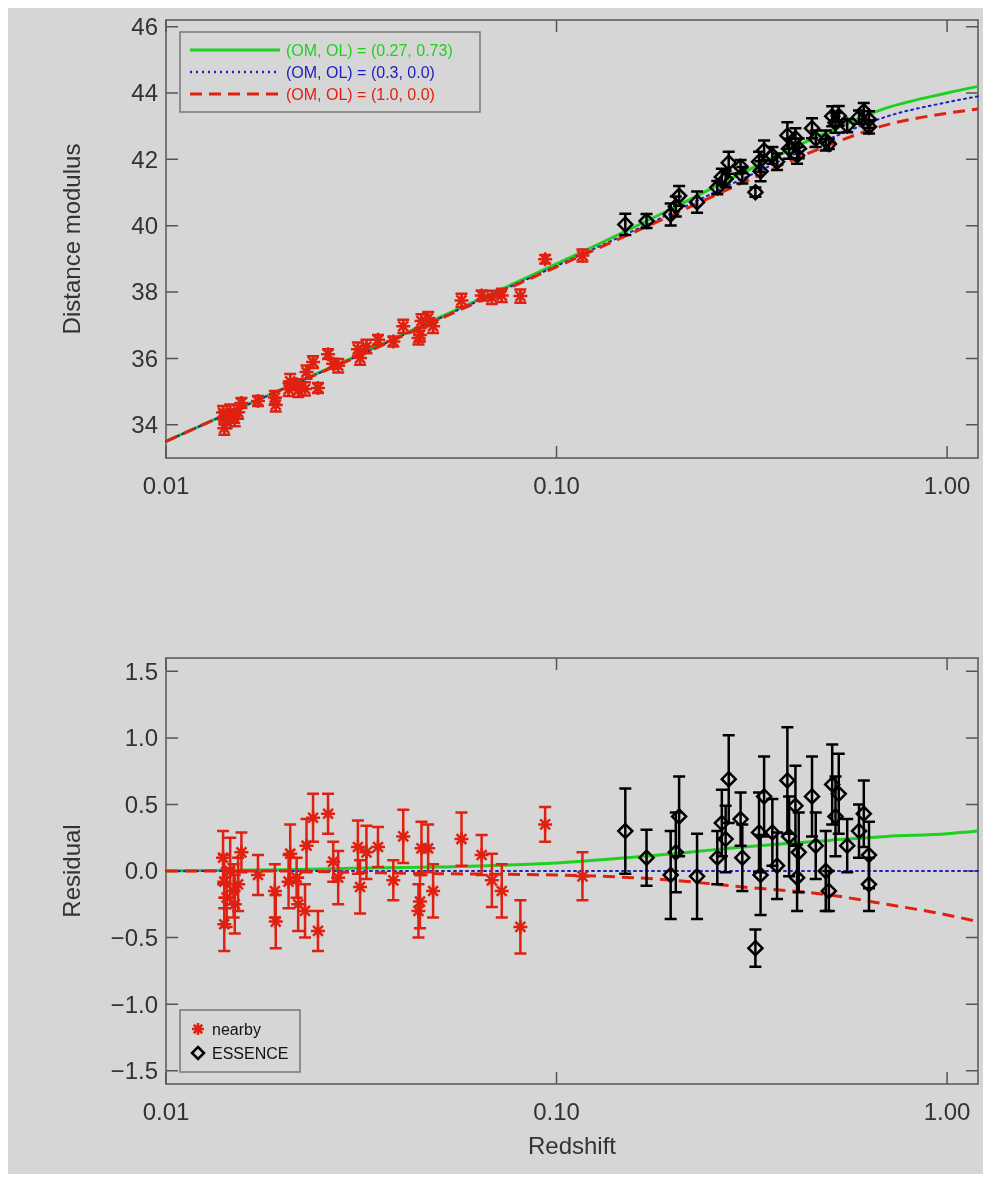  Describe the element at coordinates (141, 671) in the screenshot. I see `y-tick-label: 1.5` at that location.